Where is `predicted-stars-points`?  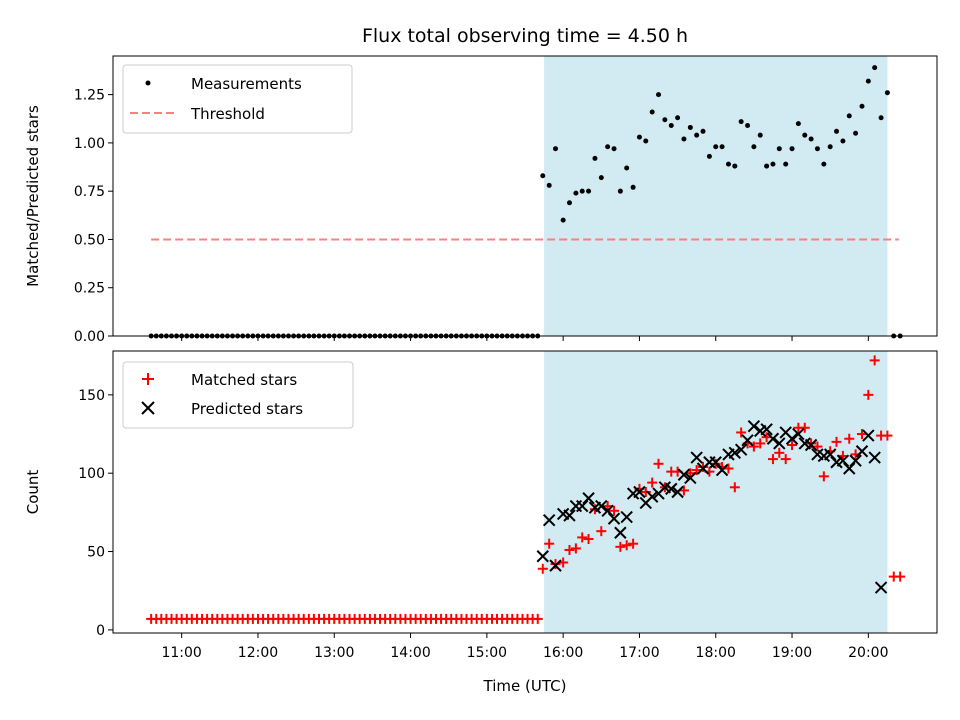
predicted-stars-points is located at coordinates (712, 506).